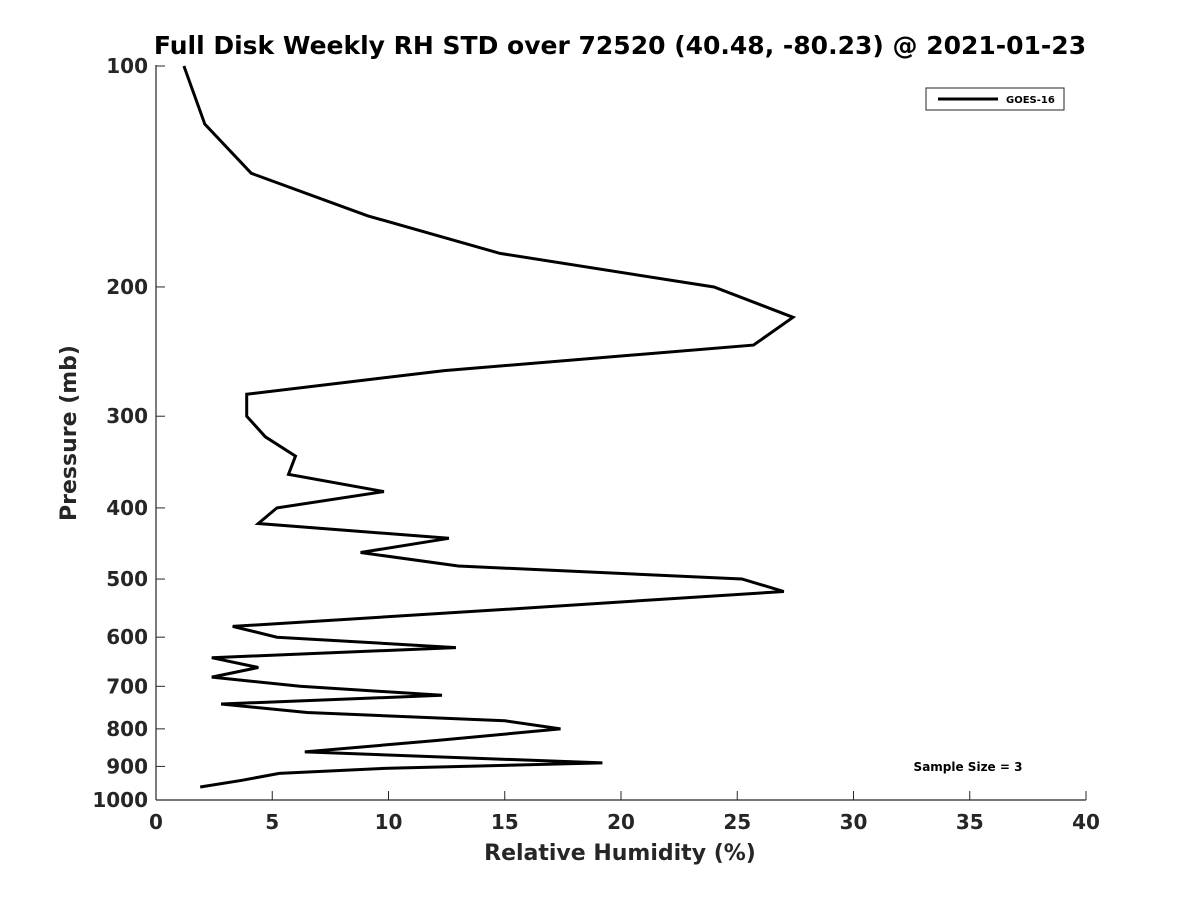 The width and height of the screenshot is (1200, 900). What do you see at coordinates (995, 99) in the screenshot?
I see `legend: GOES-16` at bounding box center [995, 99].